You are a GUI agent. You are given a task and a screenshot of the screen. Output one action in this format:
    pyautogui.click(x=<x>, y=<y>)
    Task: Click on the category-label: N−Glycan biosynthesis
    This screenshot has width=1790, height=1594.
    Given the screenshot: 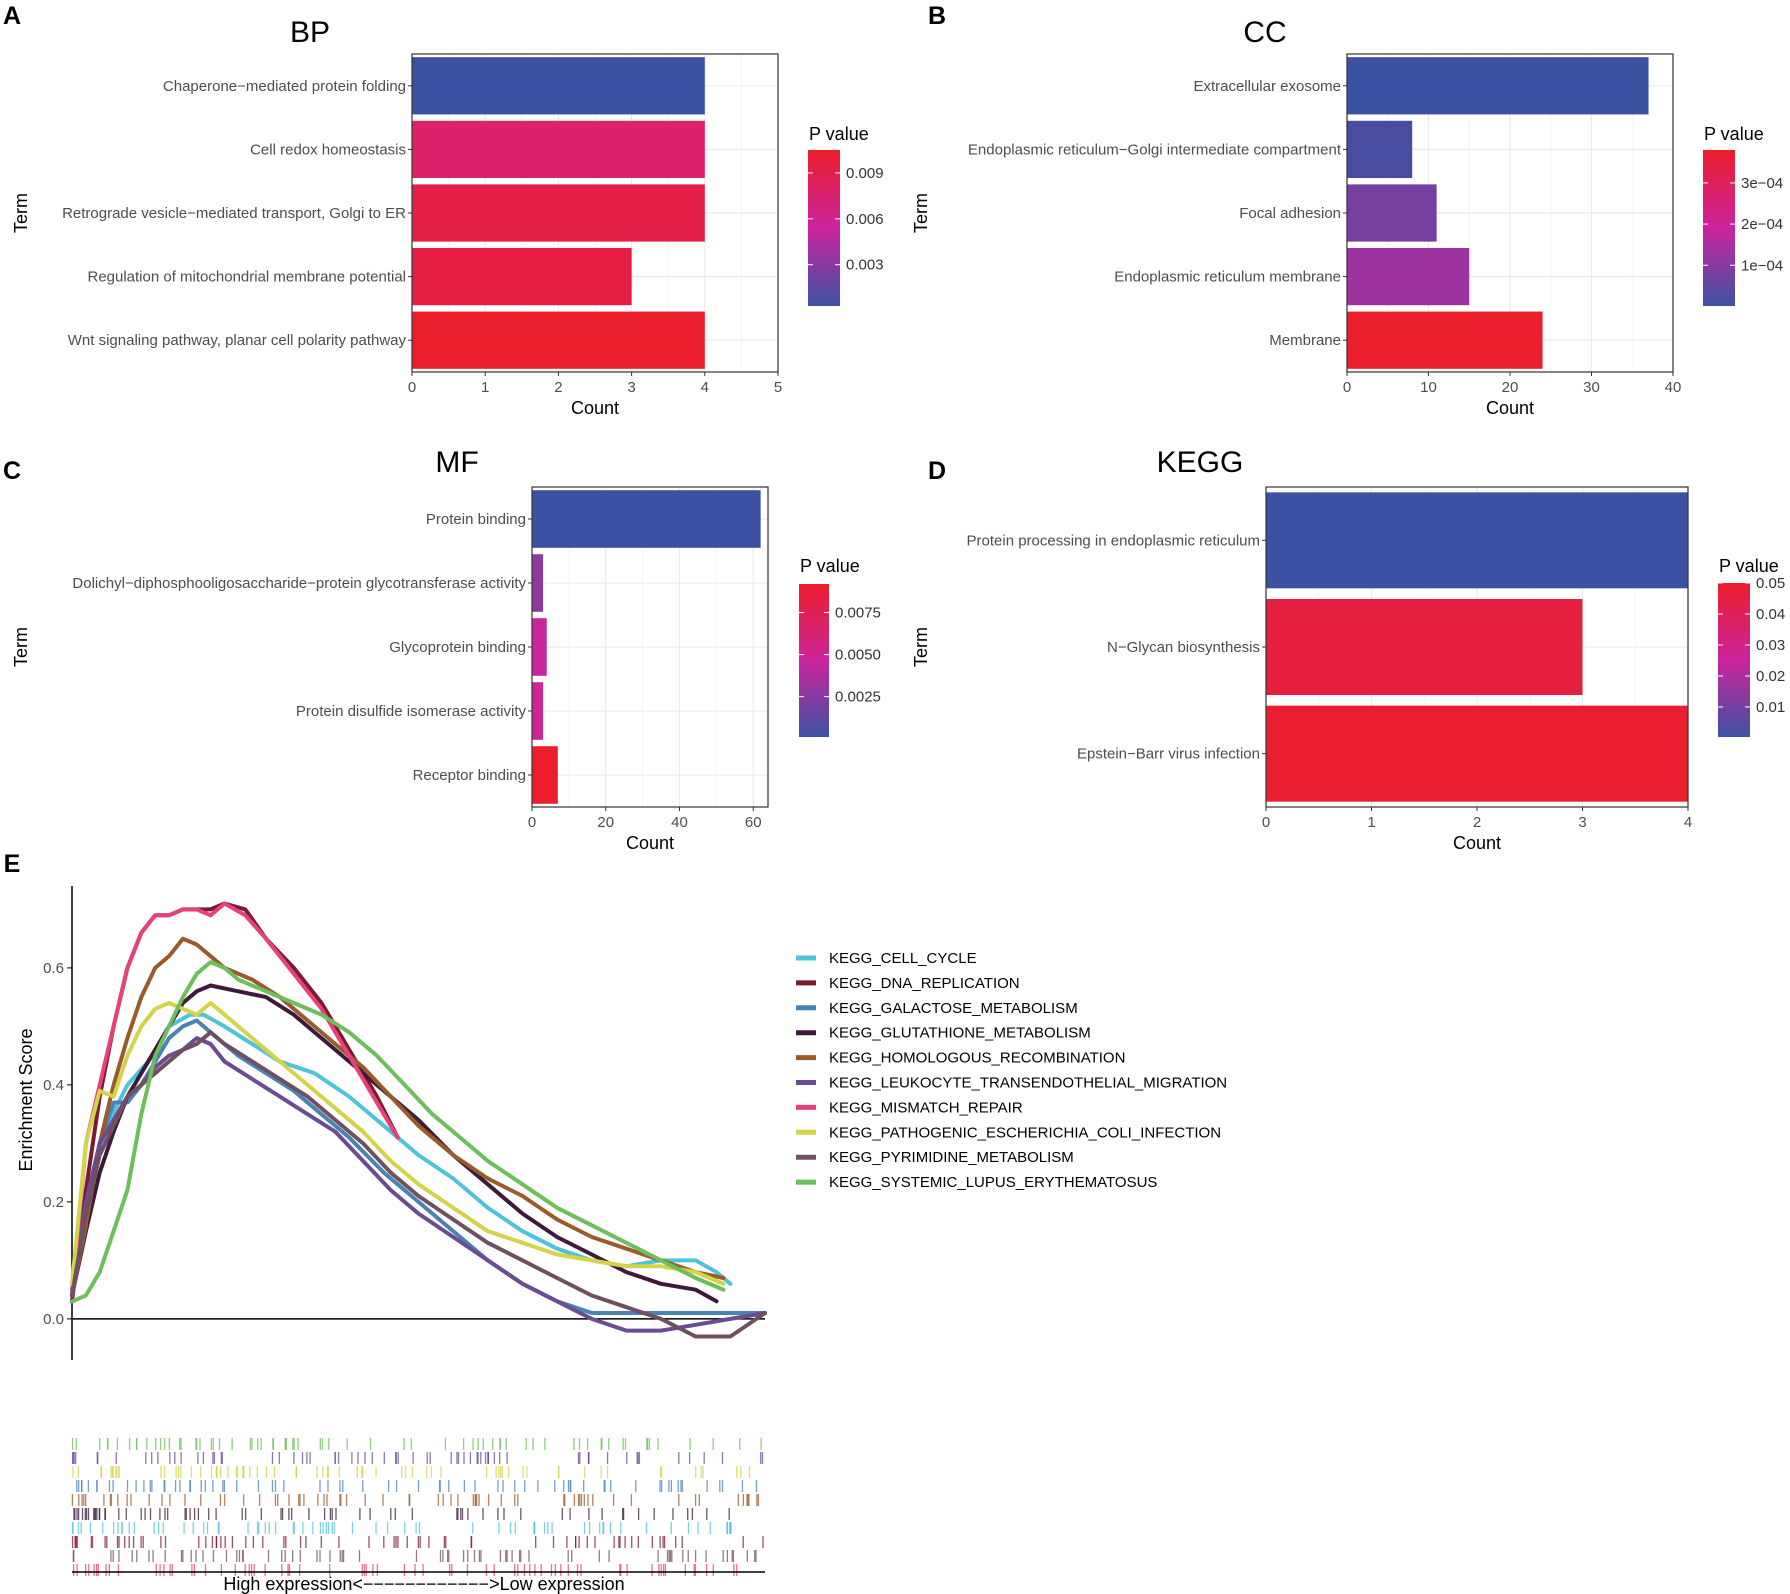 What is the action you would take?
    pyautogui.click(x=1183, y=647)
    